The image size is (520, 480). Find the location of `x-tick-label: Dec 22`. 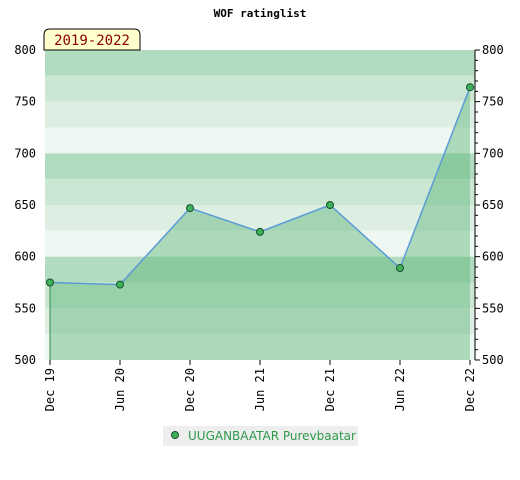

x-tick-label: Dec 22 is located at coordinates (470, 389).